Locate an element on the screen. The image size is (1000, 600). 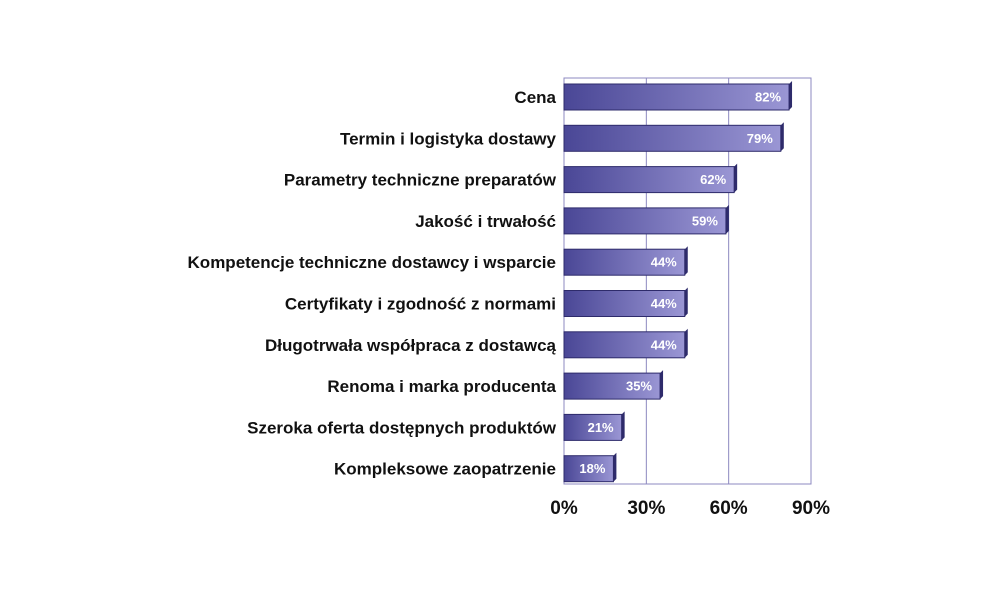
bar-group: 82% is located at coordinates (678, 96).